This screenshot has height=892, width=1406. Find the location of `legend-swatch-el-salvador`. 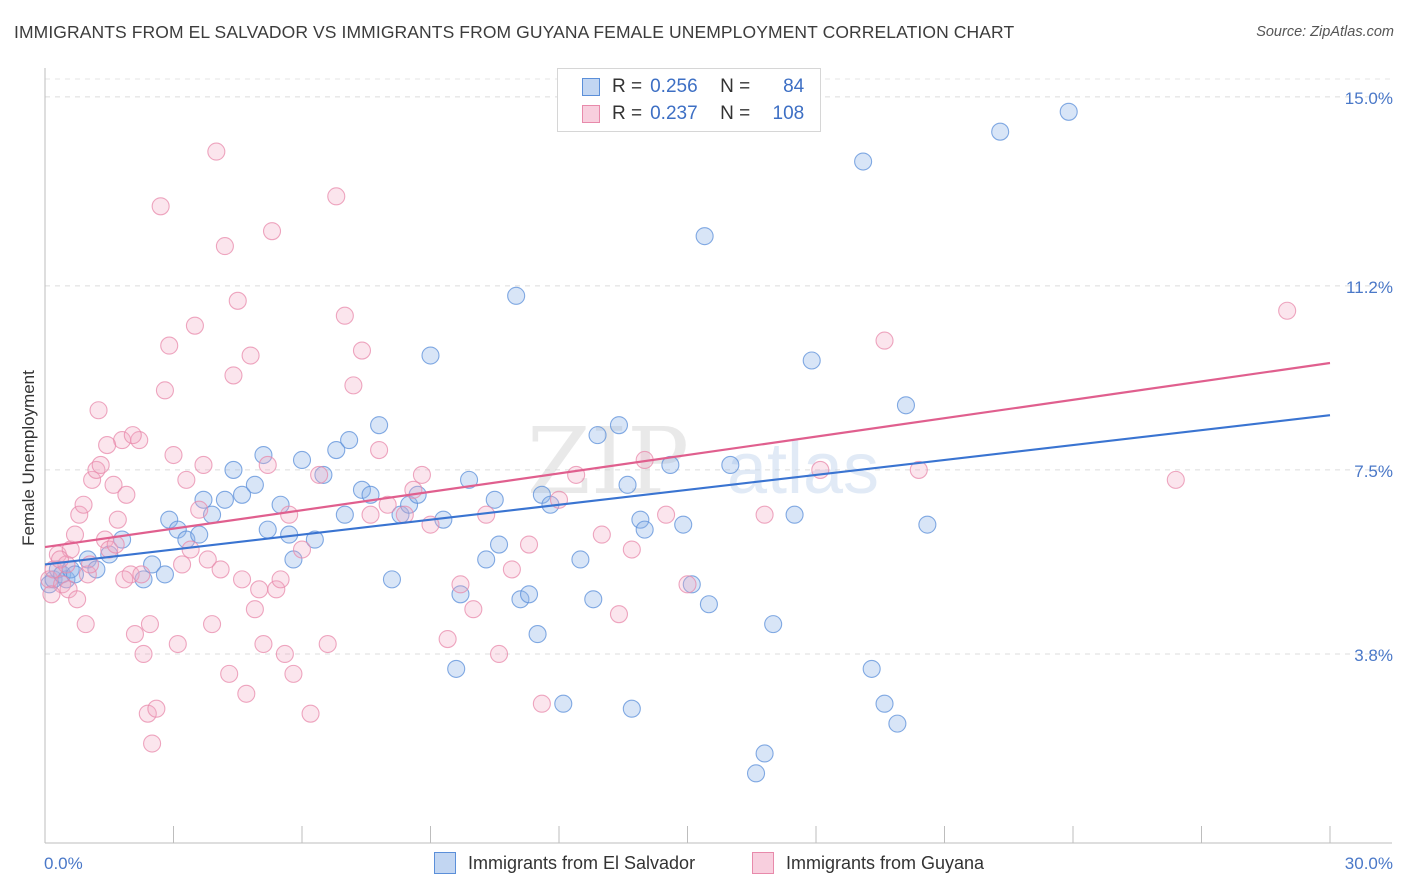

legend-swatch-el-salvador is located at coordinates (445, 863).